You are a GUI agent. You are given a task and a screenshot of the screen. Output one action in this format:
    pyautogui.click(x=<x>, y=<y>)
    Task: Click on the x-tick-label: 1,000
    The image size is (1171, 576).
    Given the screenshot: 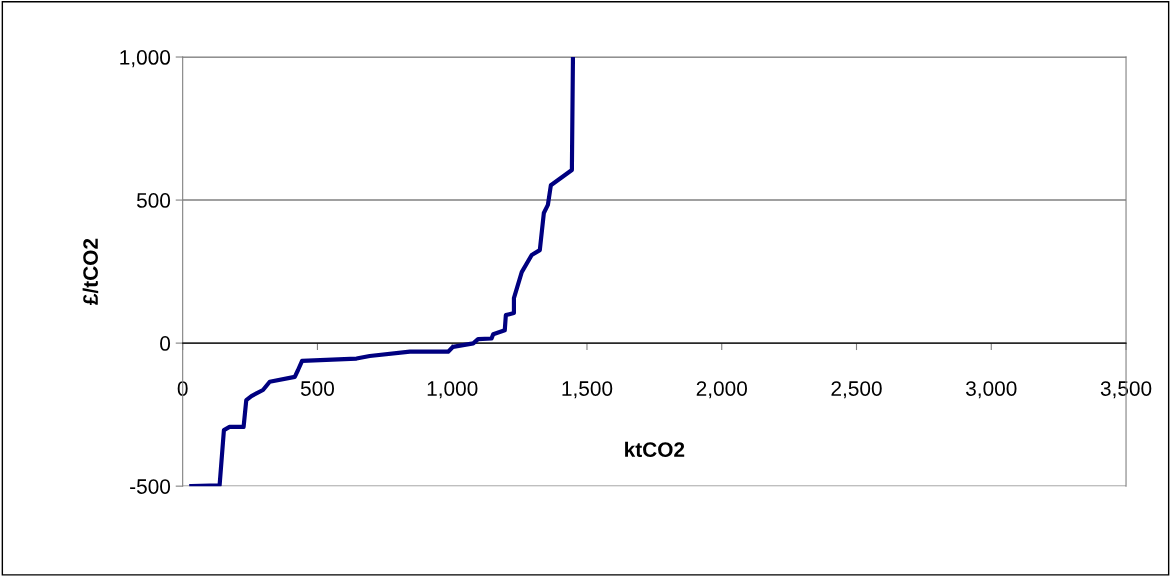 What is the action you would take?
    pyautogui.click(x=452, y=390)
    